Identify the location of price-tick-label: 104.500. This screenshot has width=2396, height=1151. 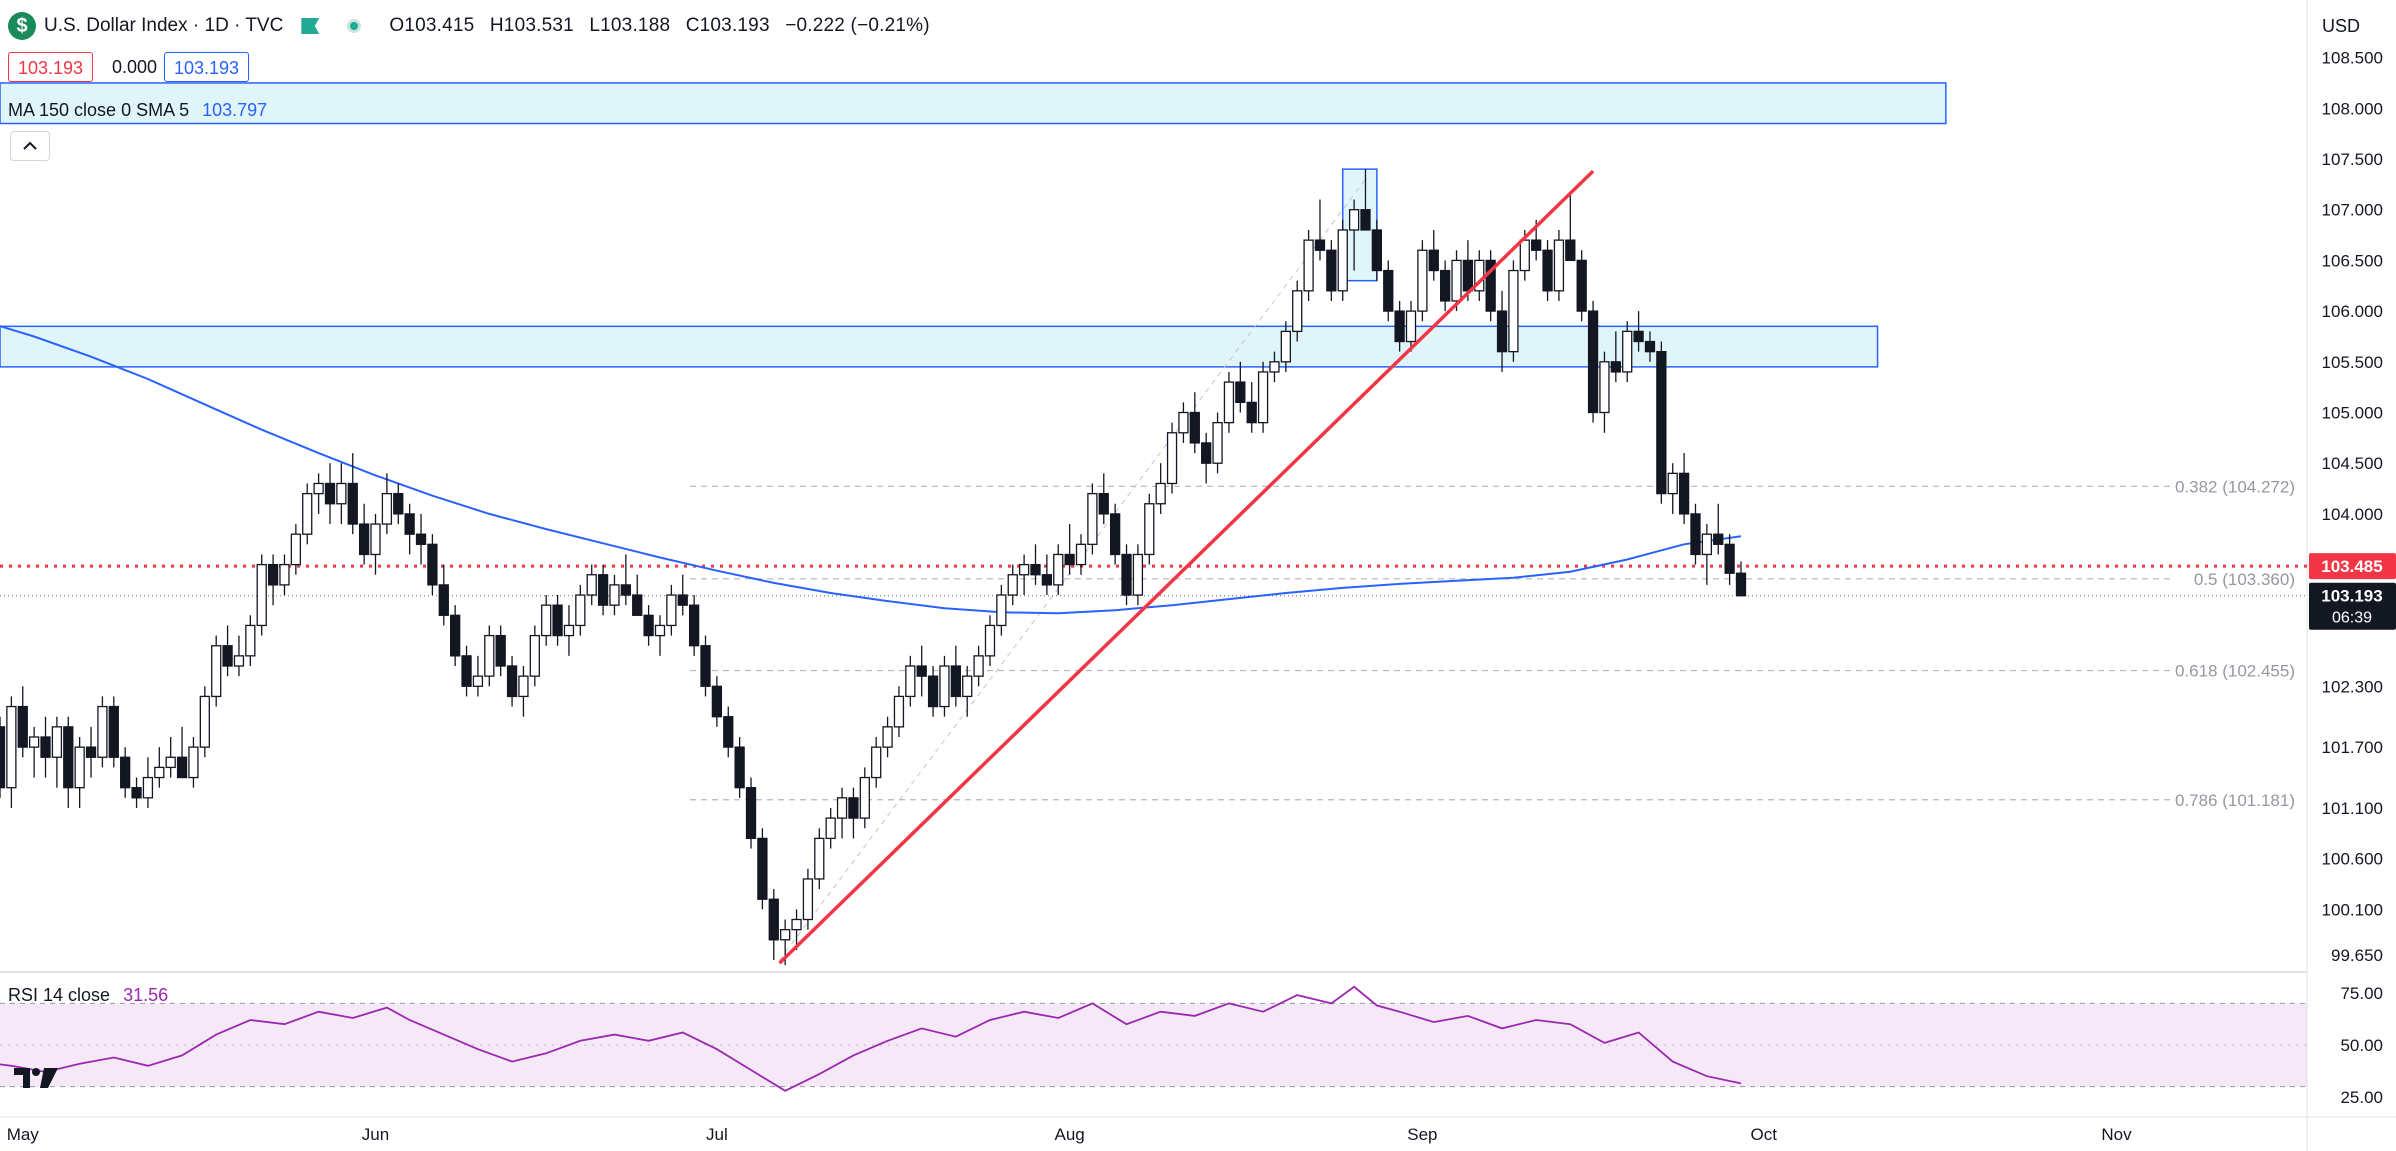
(2352, 463).